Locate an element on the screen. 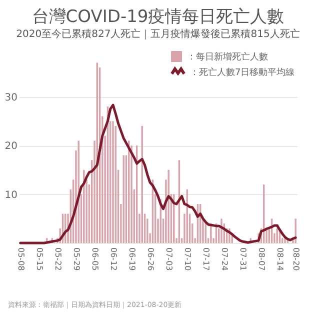 The height and width of the screenshot is (320, 320). x-tick-label: 06-19 is located at coordinates (132, 259).